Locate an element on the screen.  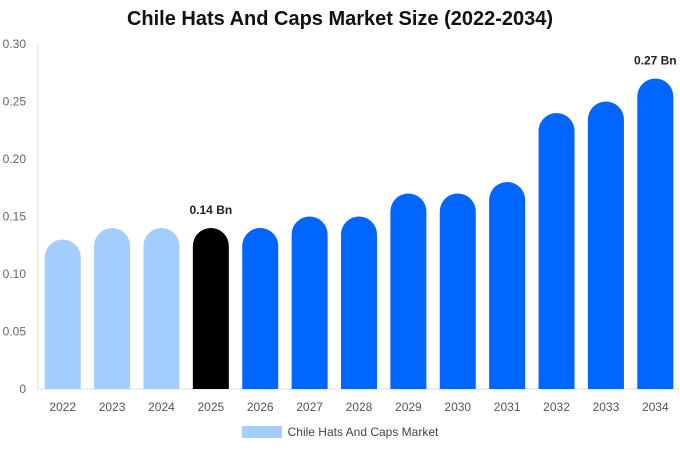
x-tick-label: 2025 is located at coordinates (210, 407).